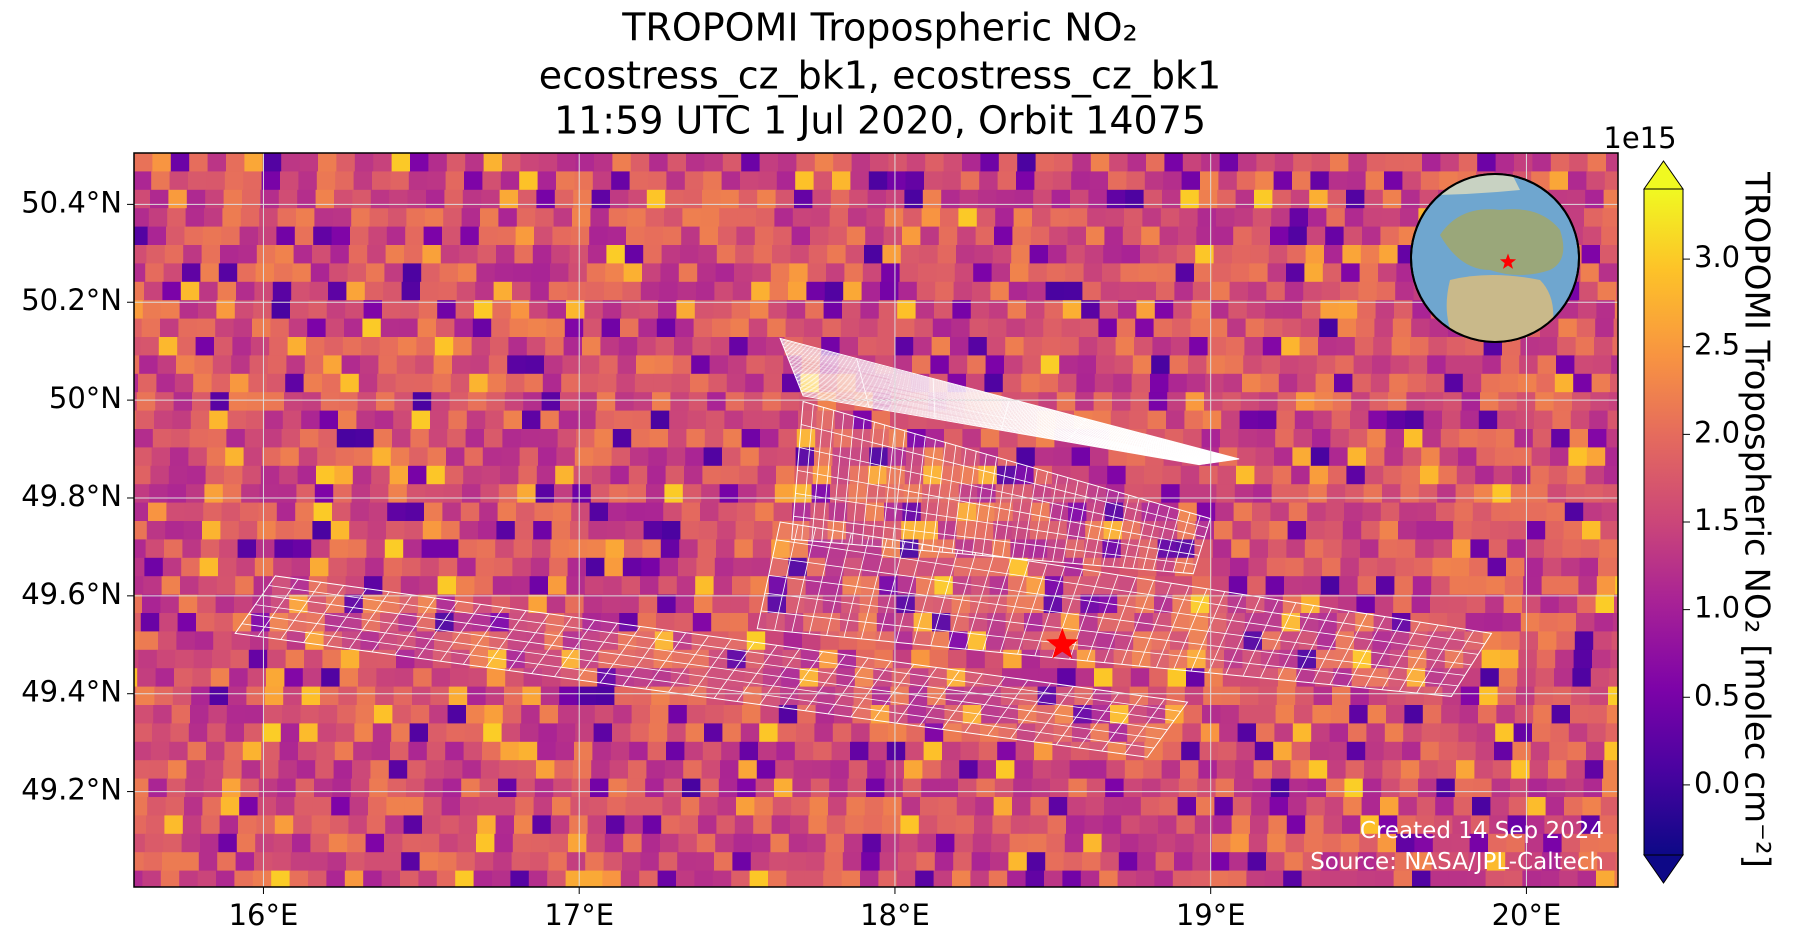 This screenshot has height=937, width=1799. Describe the element at coordinates (1717, 608) in the screenshot. I see `colorbar-tick-label: 1.0` at that location.